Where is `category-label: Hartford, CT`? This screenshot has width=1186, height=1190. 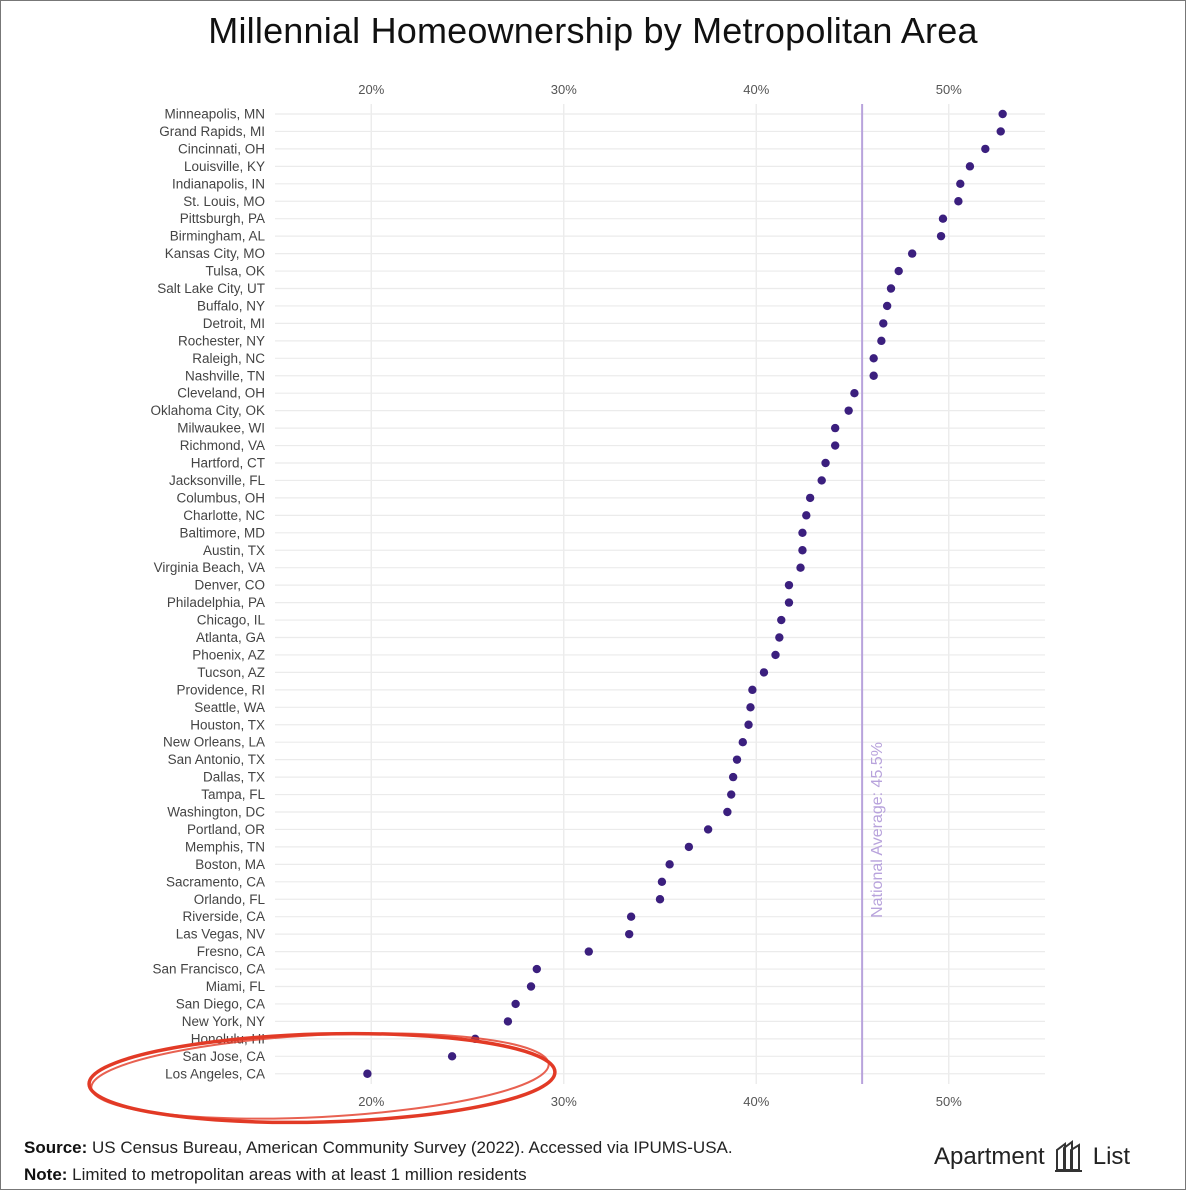 category-label: Hartford, CT is located at coordinates (228, 463).